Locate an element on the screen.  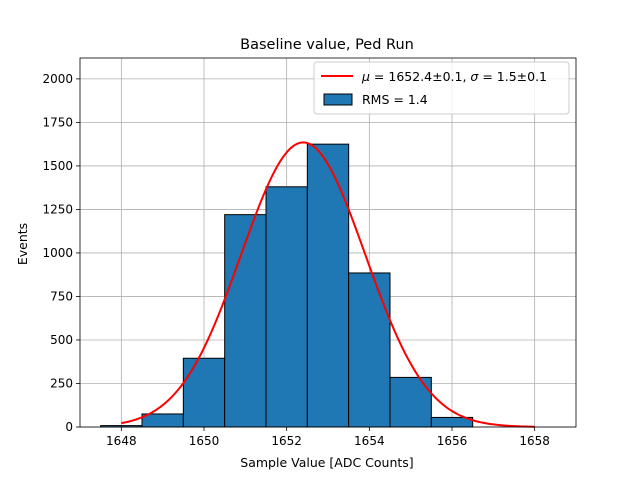
y-axis-label: Events is located at coordinates (22, 244).